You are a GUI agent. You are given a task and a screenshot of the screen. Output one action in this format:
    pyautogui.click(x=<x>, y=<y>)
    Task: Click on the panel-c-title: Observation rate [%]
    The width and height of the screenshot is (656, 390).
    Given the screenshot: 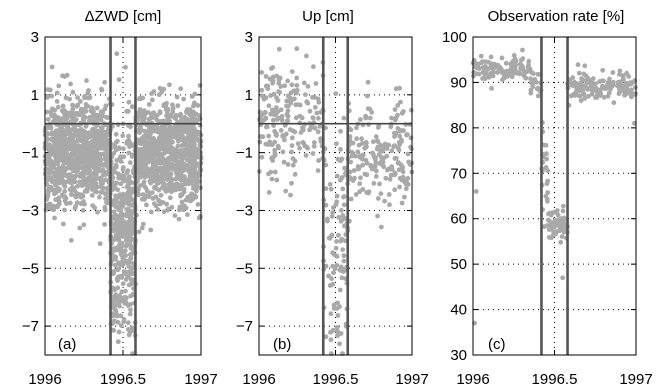 What is the action you would take?
    pyautogui.click(x=556, y=16)
    